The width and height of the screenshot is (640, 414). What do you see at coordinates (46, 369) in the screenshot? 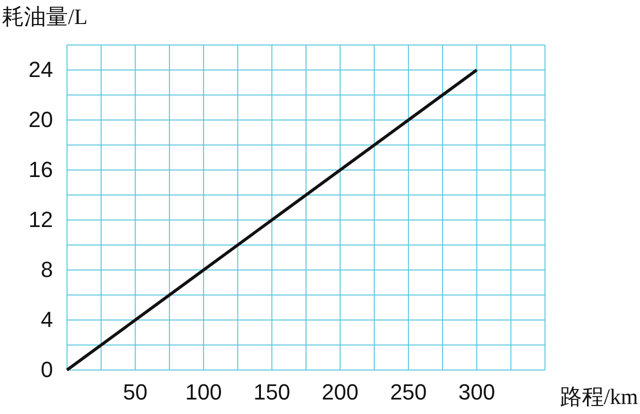
I see `y-tick-label: 0` at bounding box center [46, 369].